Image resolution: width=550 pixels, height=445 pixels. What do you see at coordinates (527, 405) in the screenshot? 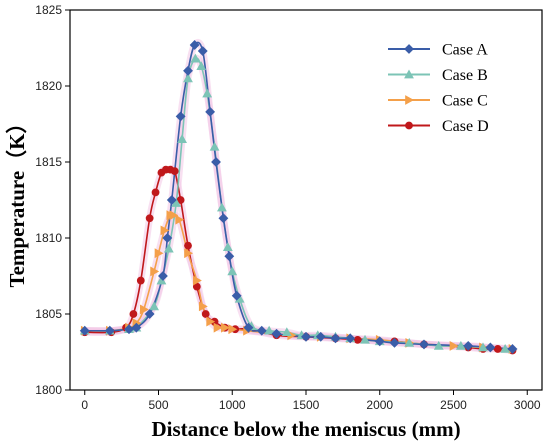
I see `x-tick-label: 3000` at bounding box center [527, 405].